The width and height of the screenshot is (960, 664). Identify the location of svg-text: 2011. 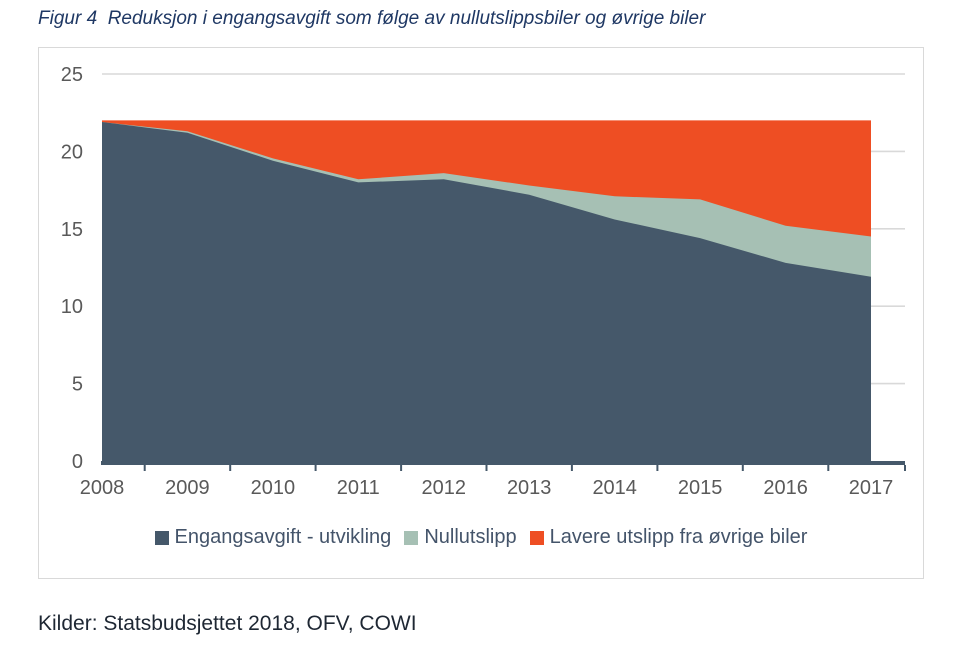
(358, 488).